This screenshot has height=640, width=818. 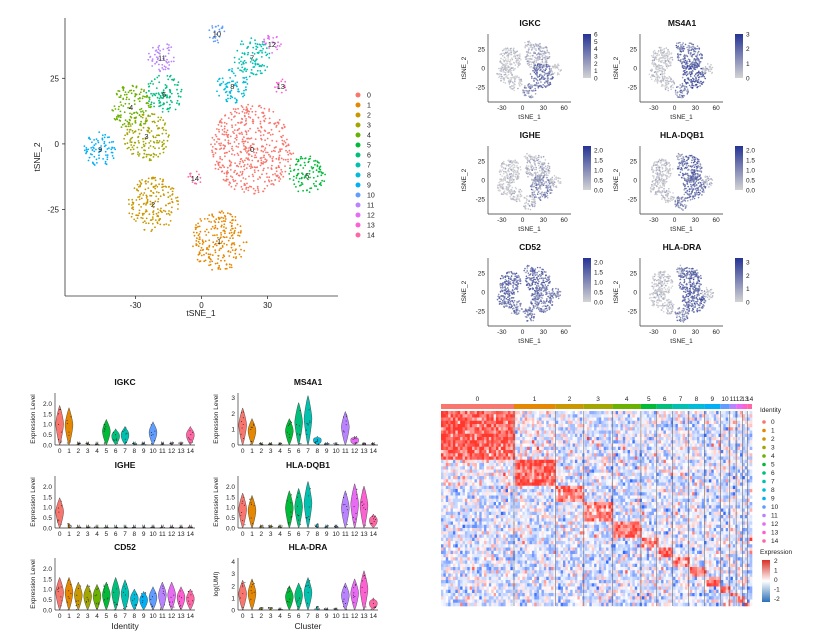 I want to click on heatmap-column-label-4: 4, so click(x=627, y=399).